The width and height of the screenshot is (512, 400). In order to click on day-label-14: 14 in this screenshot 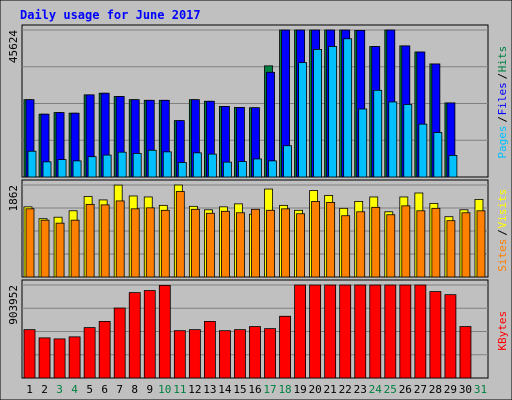, I will do `click(225, 389)`.